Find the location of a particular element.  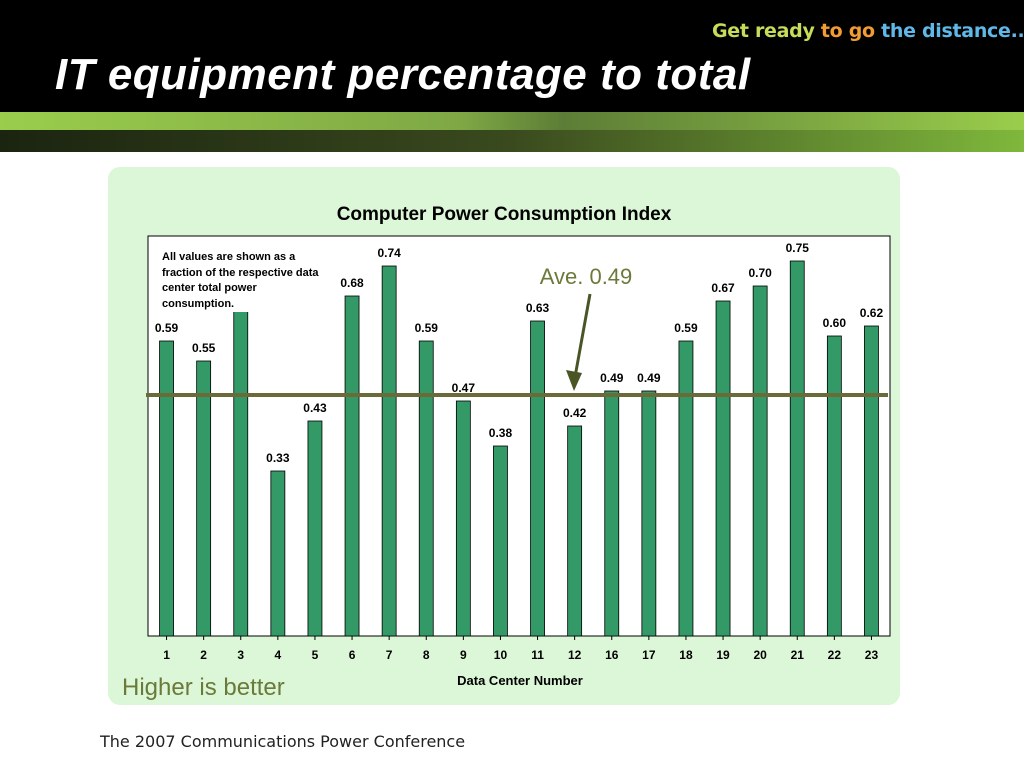

x-tick-label: 9 is located at coordinates (463, 655).